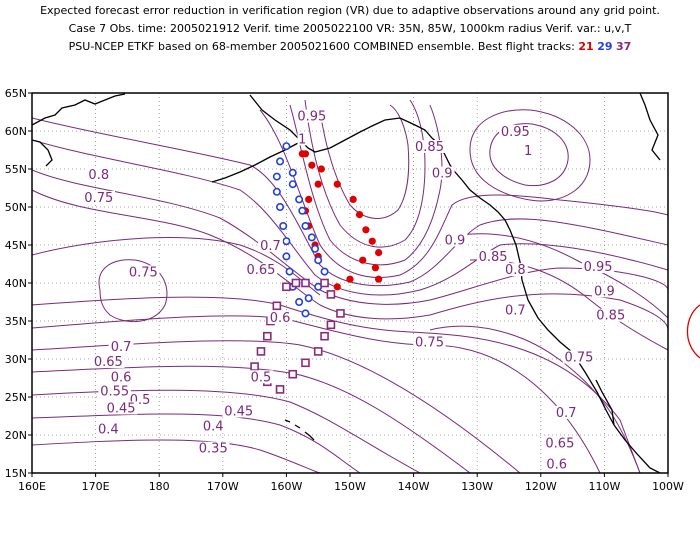 This screenshot has height=540, width=700. I want to click on y-tick-label: 15N, so click(16, 473).